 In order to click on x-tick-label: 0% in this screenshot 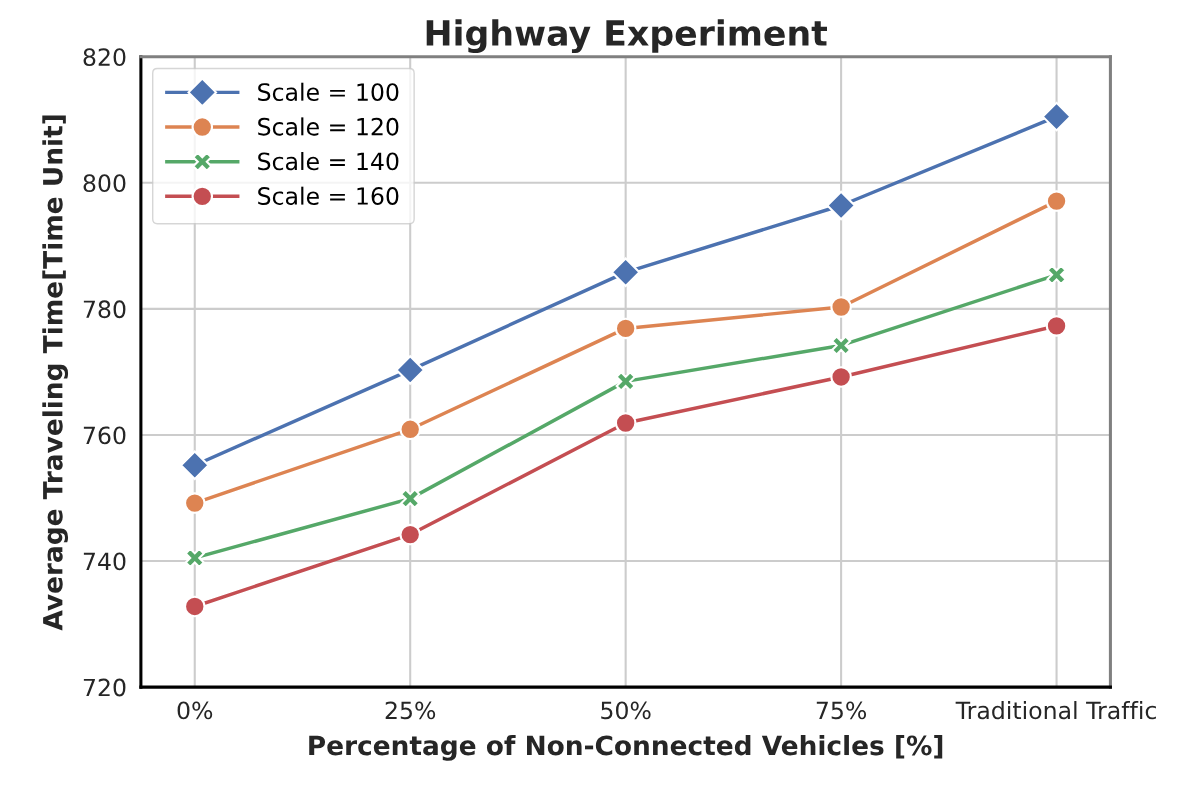, I will do `click(195, 710)`.